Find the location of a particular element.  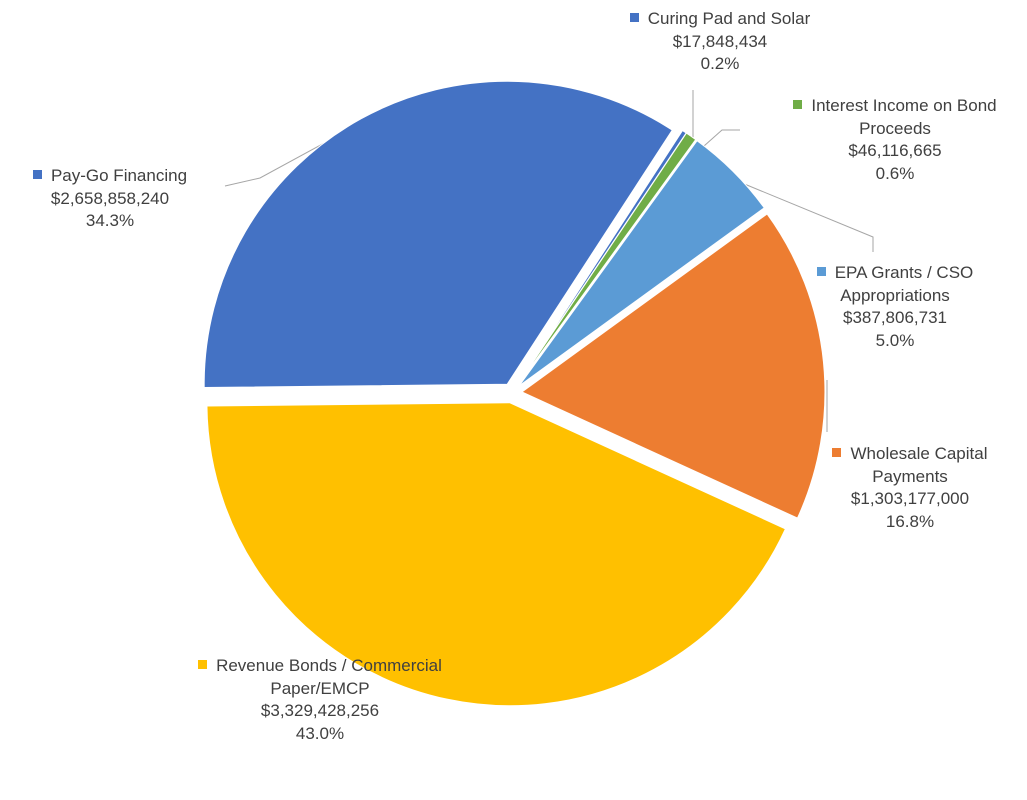

data-label: Pay-Go Financing $2,658,858,240 34.3% is located at coordinates (110, 199).